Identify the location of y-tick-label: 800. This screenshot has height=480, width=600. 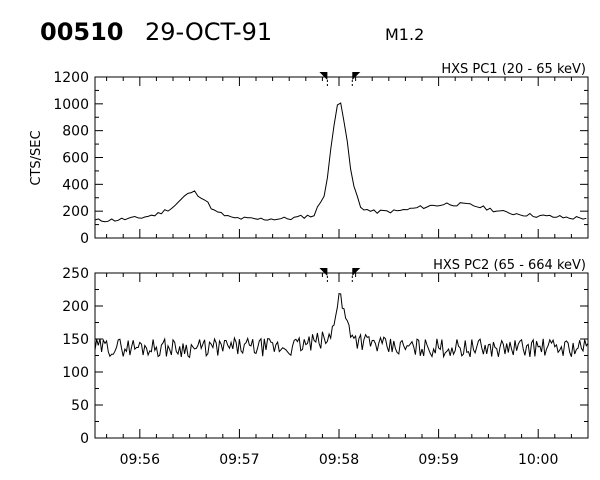
(75, 132).